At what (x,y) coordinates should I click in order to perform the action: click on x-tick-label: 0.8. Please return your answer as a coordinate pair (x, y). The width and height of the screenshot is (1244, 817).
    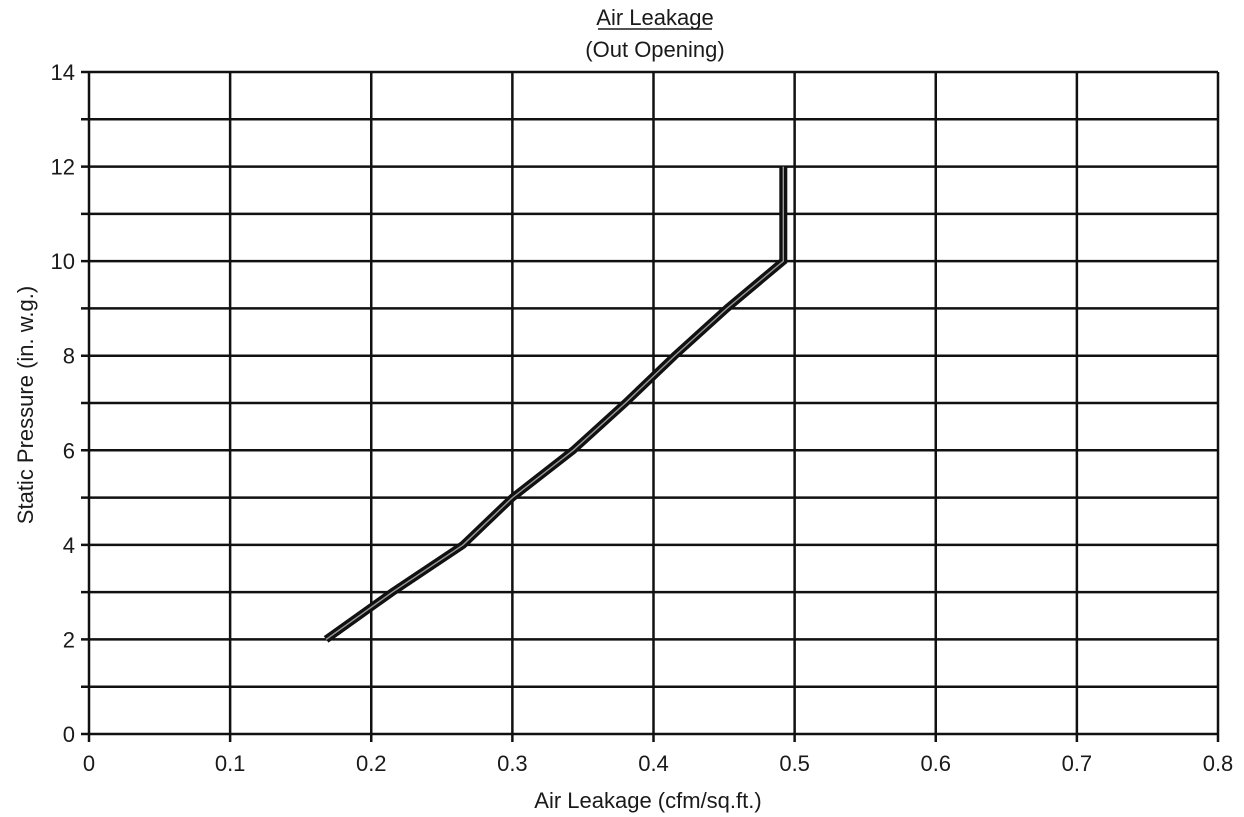
    Looking at the image, I should click on (1218, 763).